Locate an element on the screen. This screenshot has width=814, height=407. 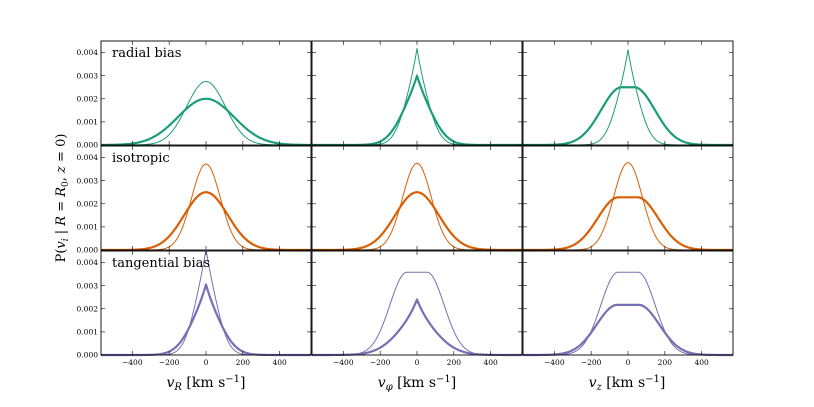
panel-isotropic-vphi is located at coordinates (417, 198).